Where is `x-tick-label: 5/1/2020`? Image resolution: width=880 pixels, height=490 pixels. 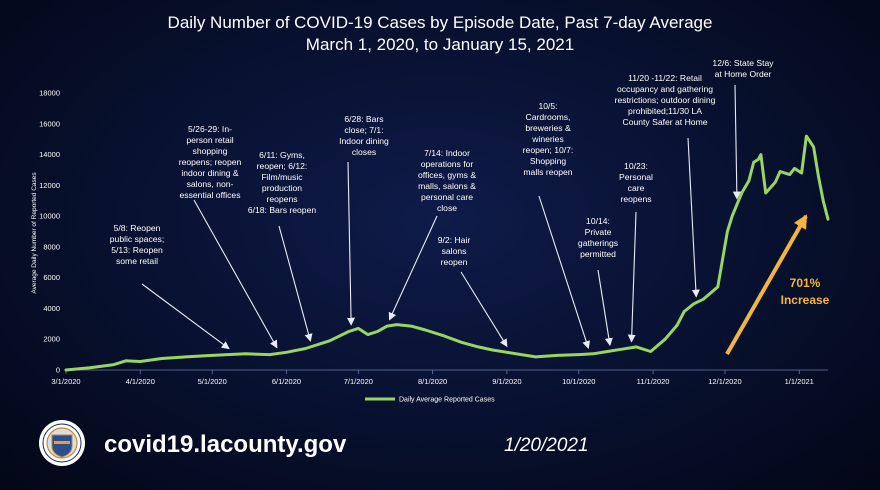
x-tick-label: 5/1/2020 is located at coordinates (212, 381).